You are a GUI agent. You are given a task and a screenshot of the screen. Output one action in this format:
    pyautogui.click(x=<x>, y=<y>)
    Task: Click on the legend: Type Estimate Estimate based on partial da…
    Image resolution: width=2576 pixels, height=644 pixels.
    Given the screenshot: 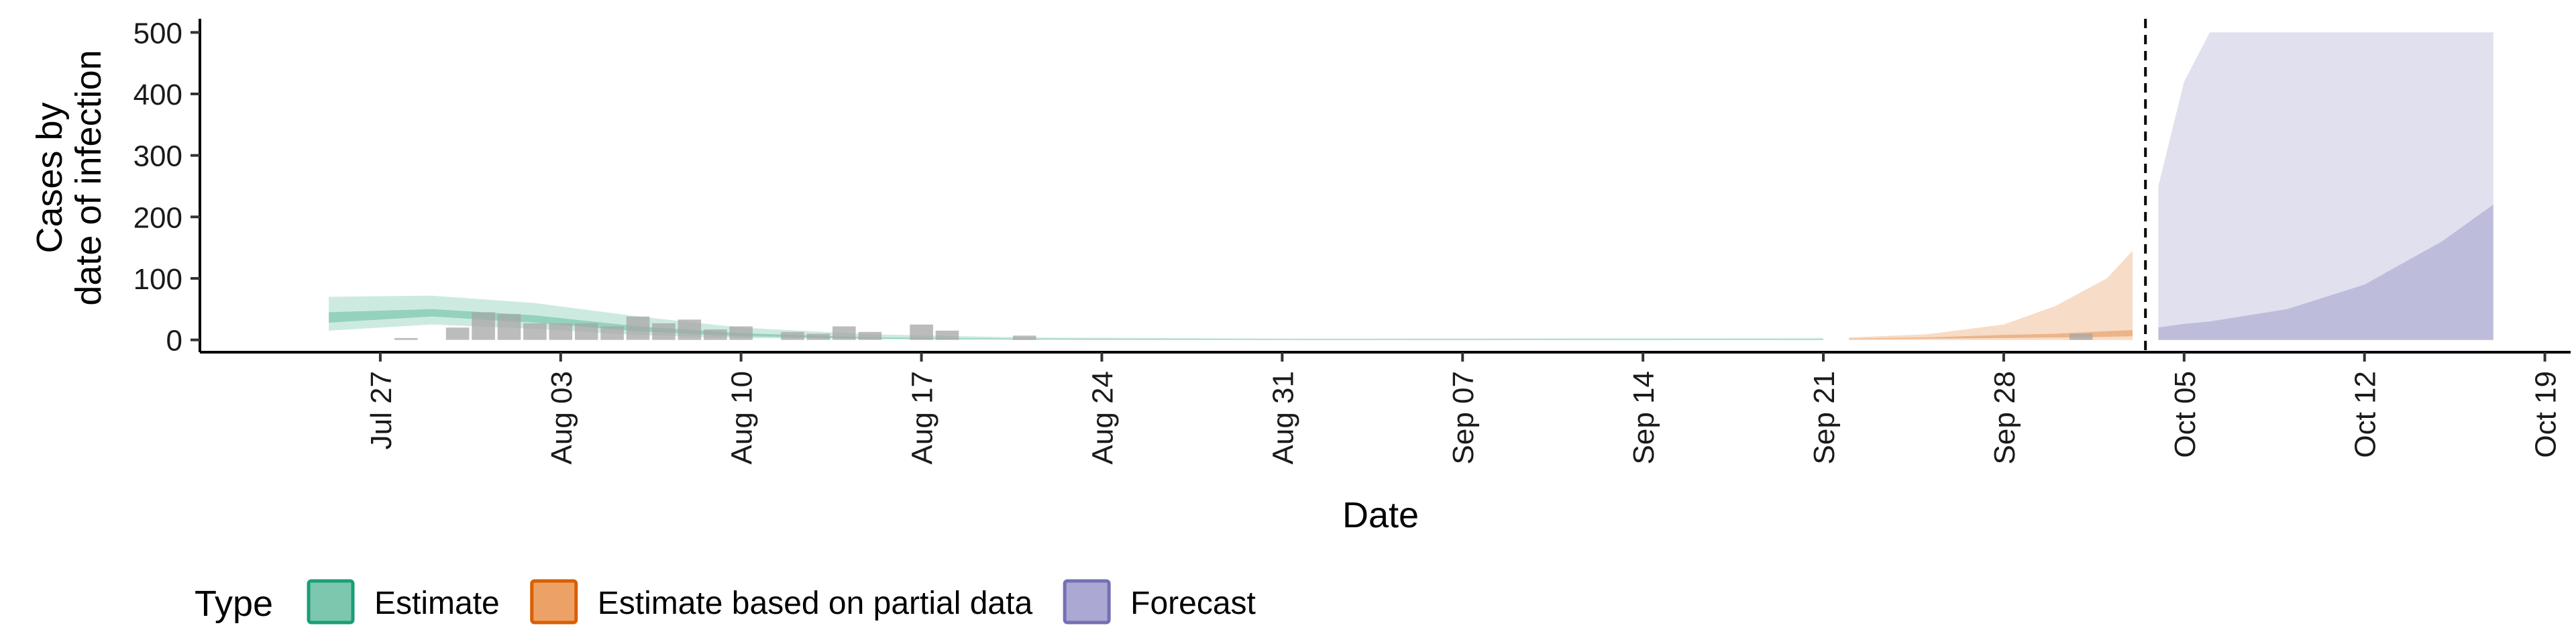 What is the action you would take?
    pyautogui.click(x=725, y=602)
    